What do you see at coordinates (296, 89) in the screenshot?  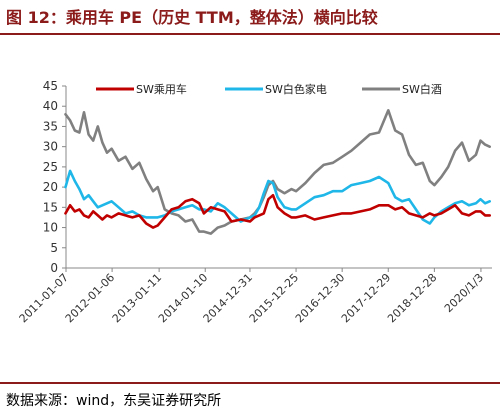 I see `legend-label-2: SW白色家电` at bounding box center [296, 89].